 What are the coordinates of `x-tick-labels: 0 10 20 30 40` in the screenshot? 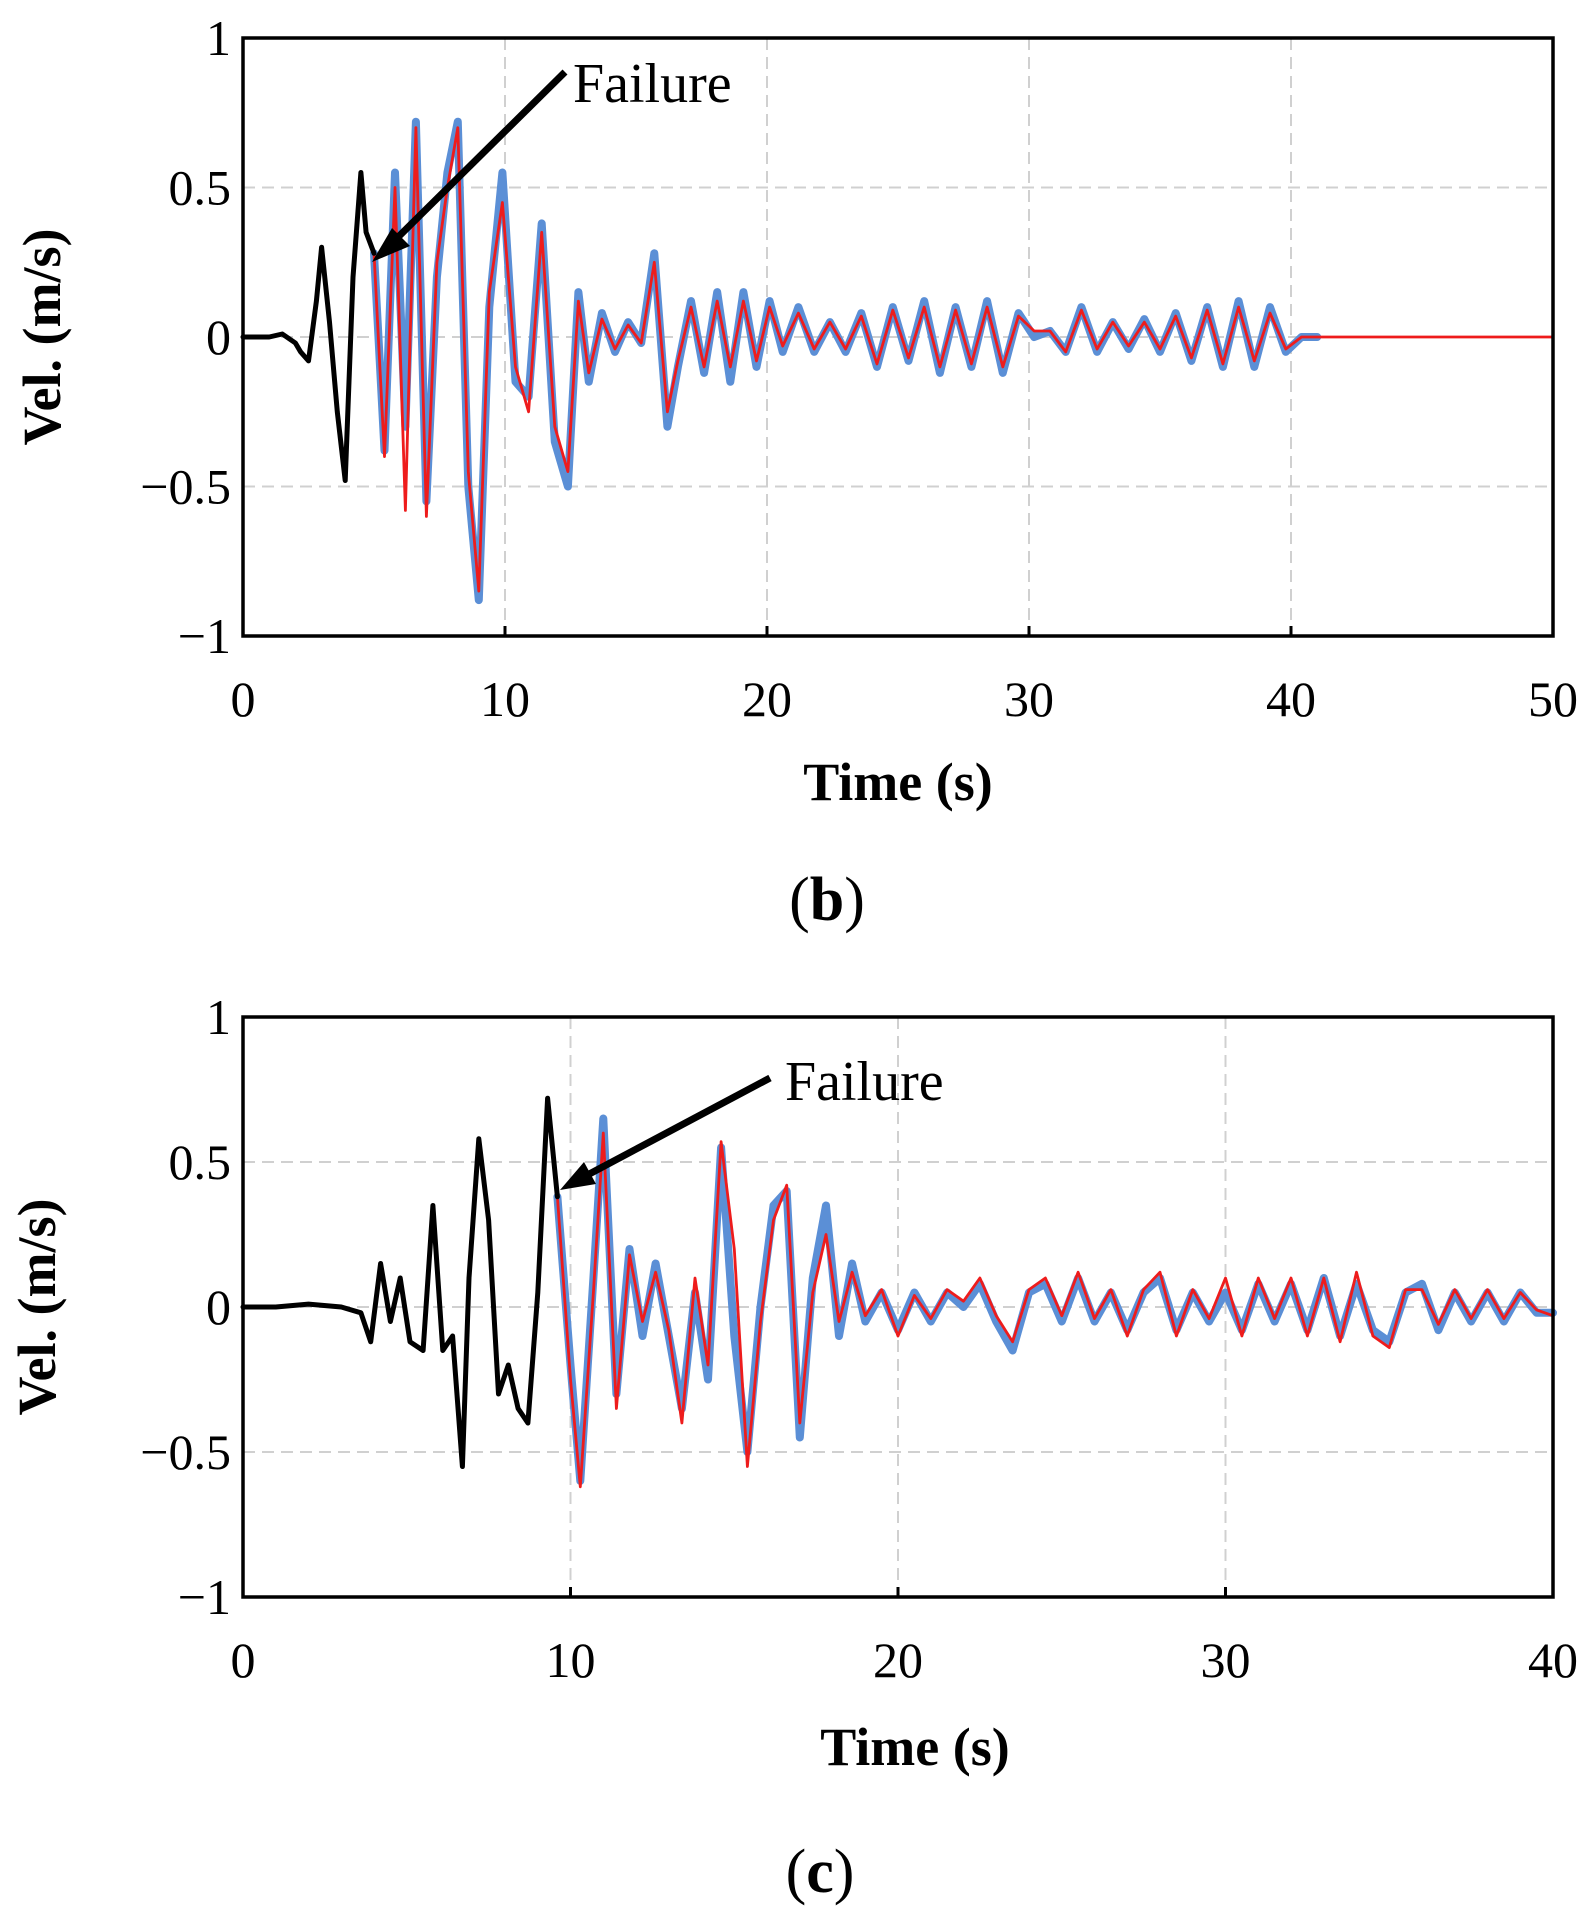 It's located at (905, 1660).